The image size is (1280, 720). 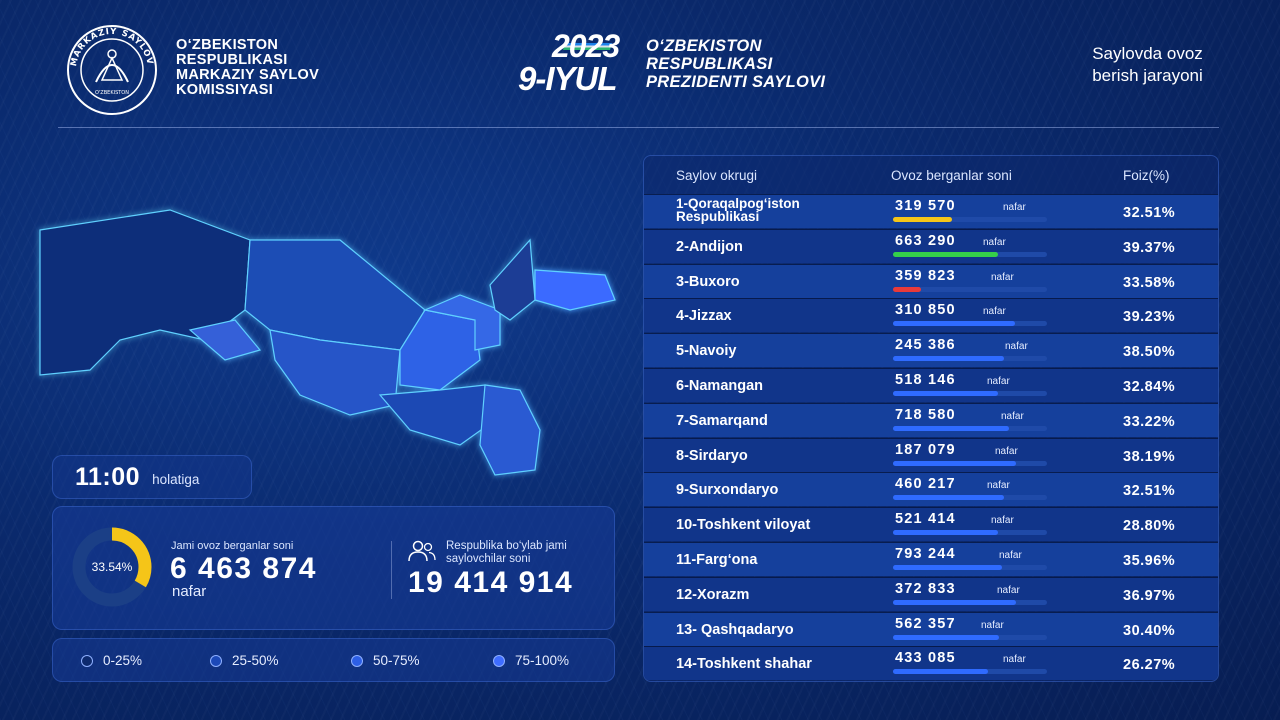 I want to click on column-header-votes: Ovoz berganlar soni, so click(x=951, y=175).